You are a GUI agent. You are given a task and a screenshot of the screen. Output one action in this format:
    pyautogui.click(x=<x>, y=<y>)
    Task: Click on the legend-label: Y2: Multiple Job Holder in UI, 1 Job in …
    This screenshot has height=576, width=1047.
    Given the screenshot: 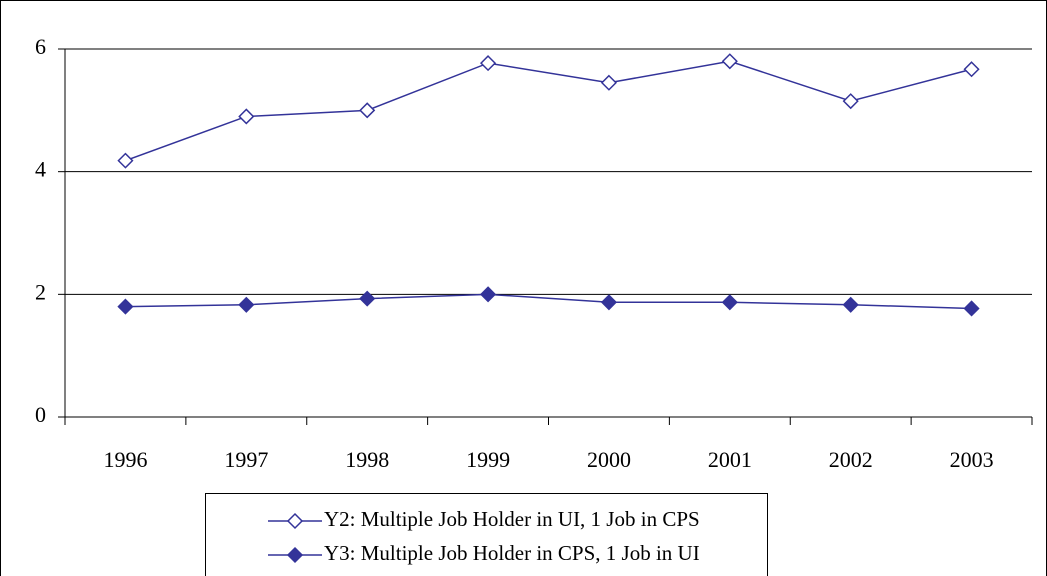 What is the action you would take?
    pyautogui.click(x=512, y=519)
    